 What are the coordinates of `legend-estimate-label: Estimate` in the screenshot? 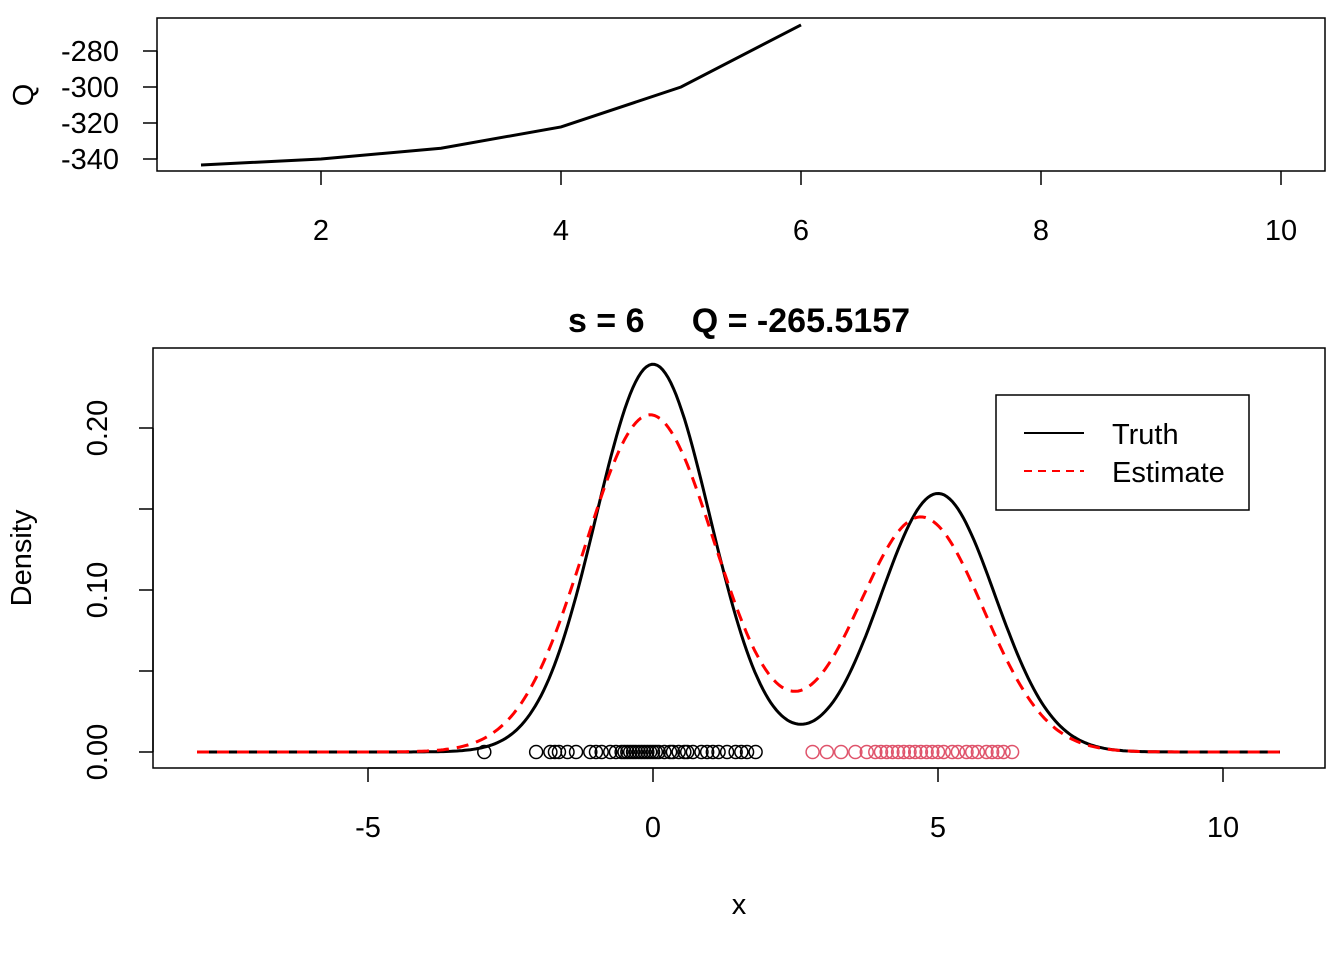 It's located at (1168, 473).